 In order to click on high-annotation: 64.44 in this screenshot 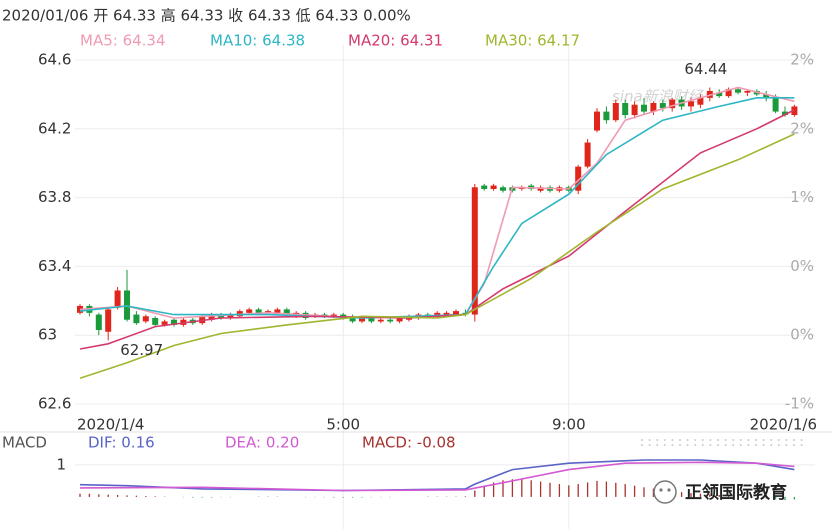, I will do `click(705, 69)`.